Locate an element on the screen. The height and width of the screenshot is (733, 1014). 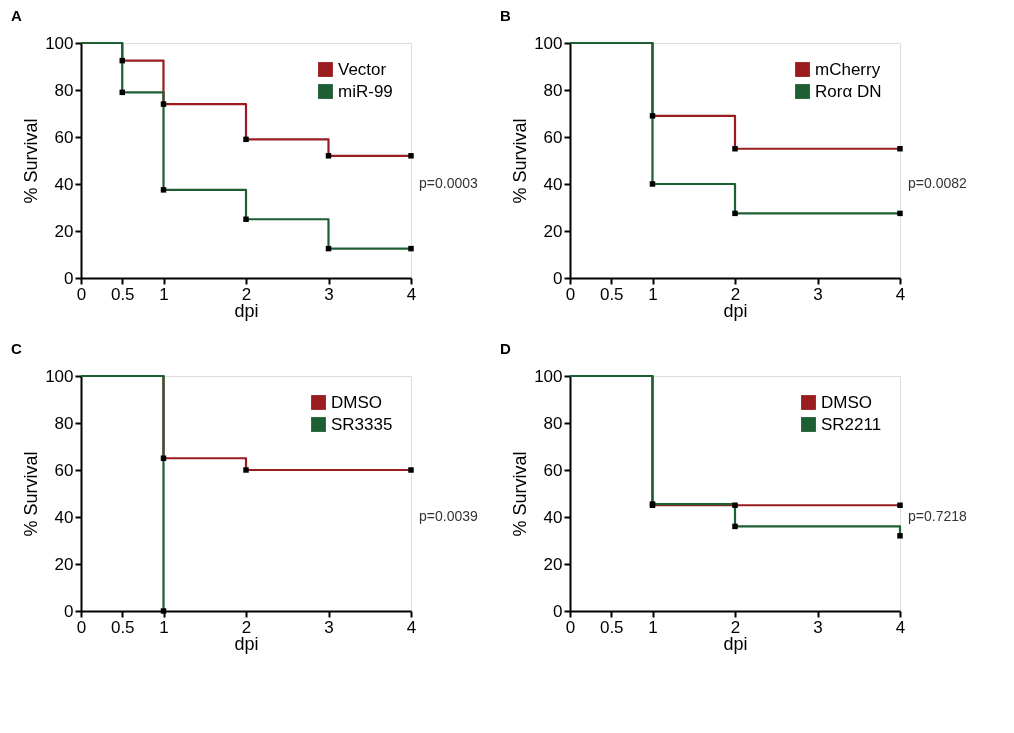
chart-title: A is located at coordinates (16, 15).